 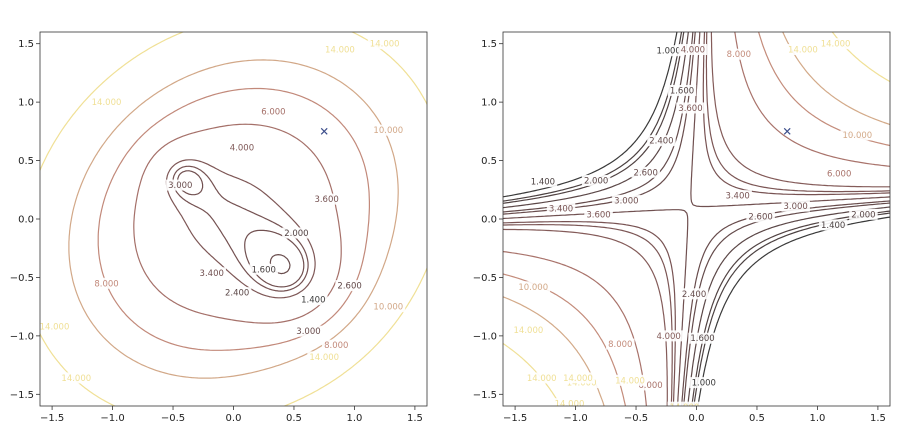 What do you see at coordinates (575, 418) in the screenshot?
I see `x-tick-label: −1.0` at bounding box center [575, 418].